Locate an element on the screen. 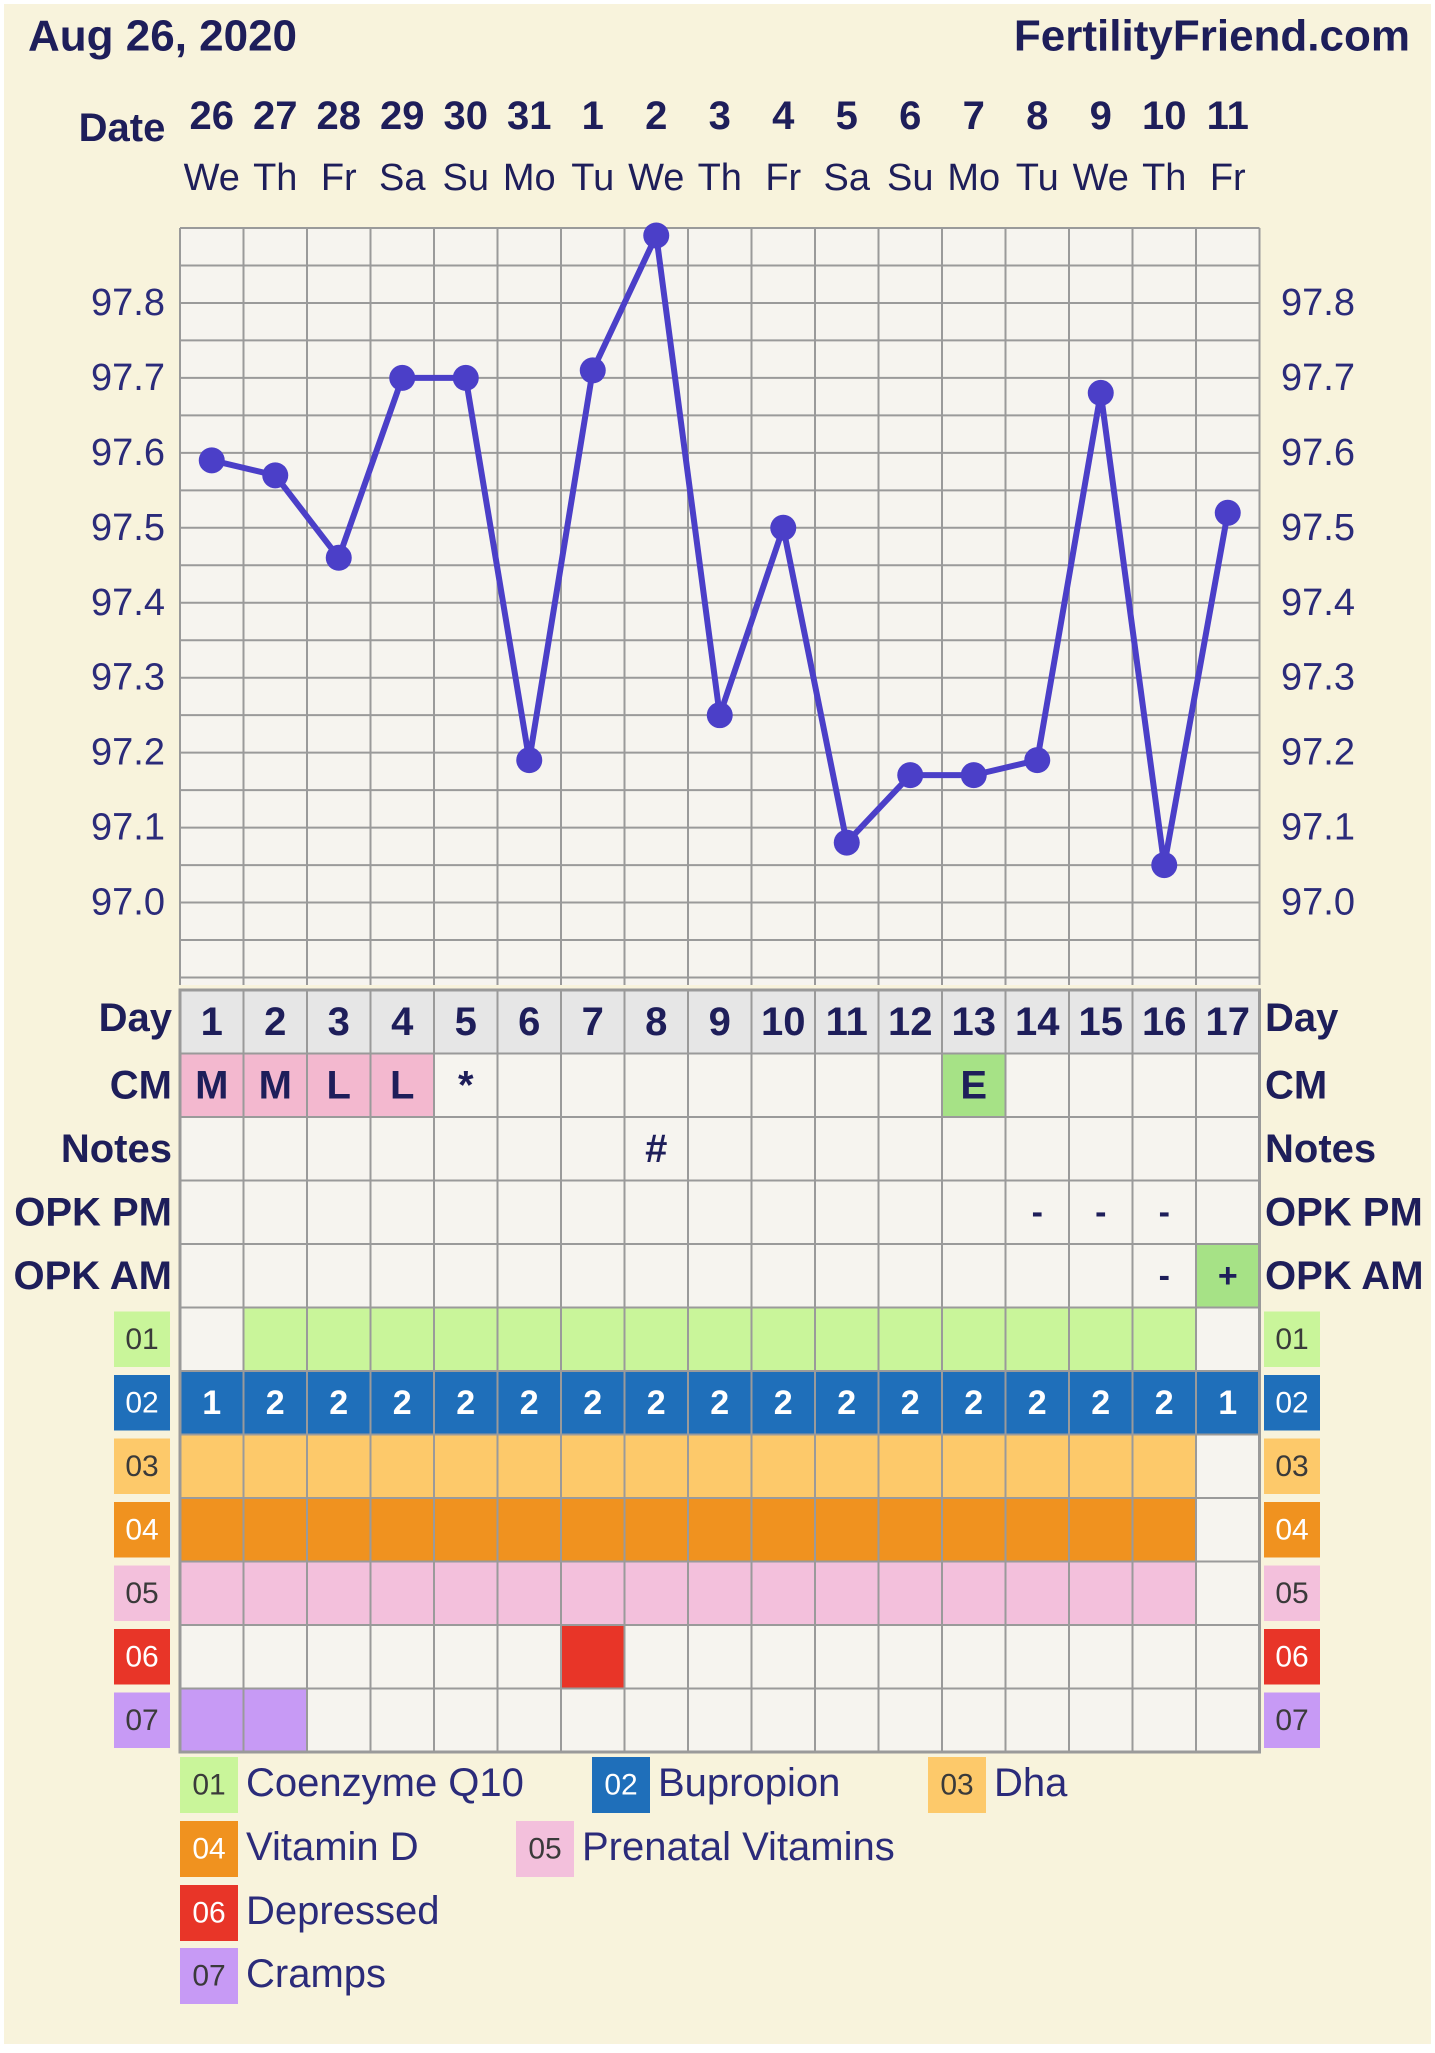 The image size is (1435, 2053). date-label: 1 is located at coordinates (593, 116).